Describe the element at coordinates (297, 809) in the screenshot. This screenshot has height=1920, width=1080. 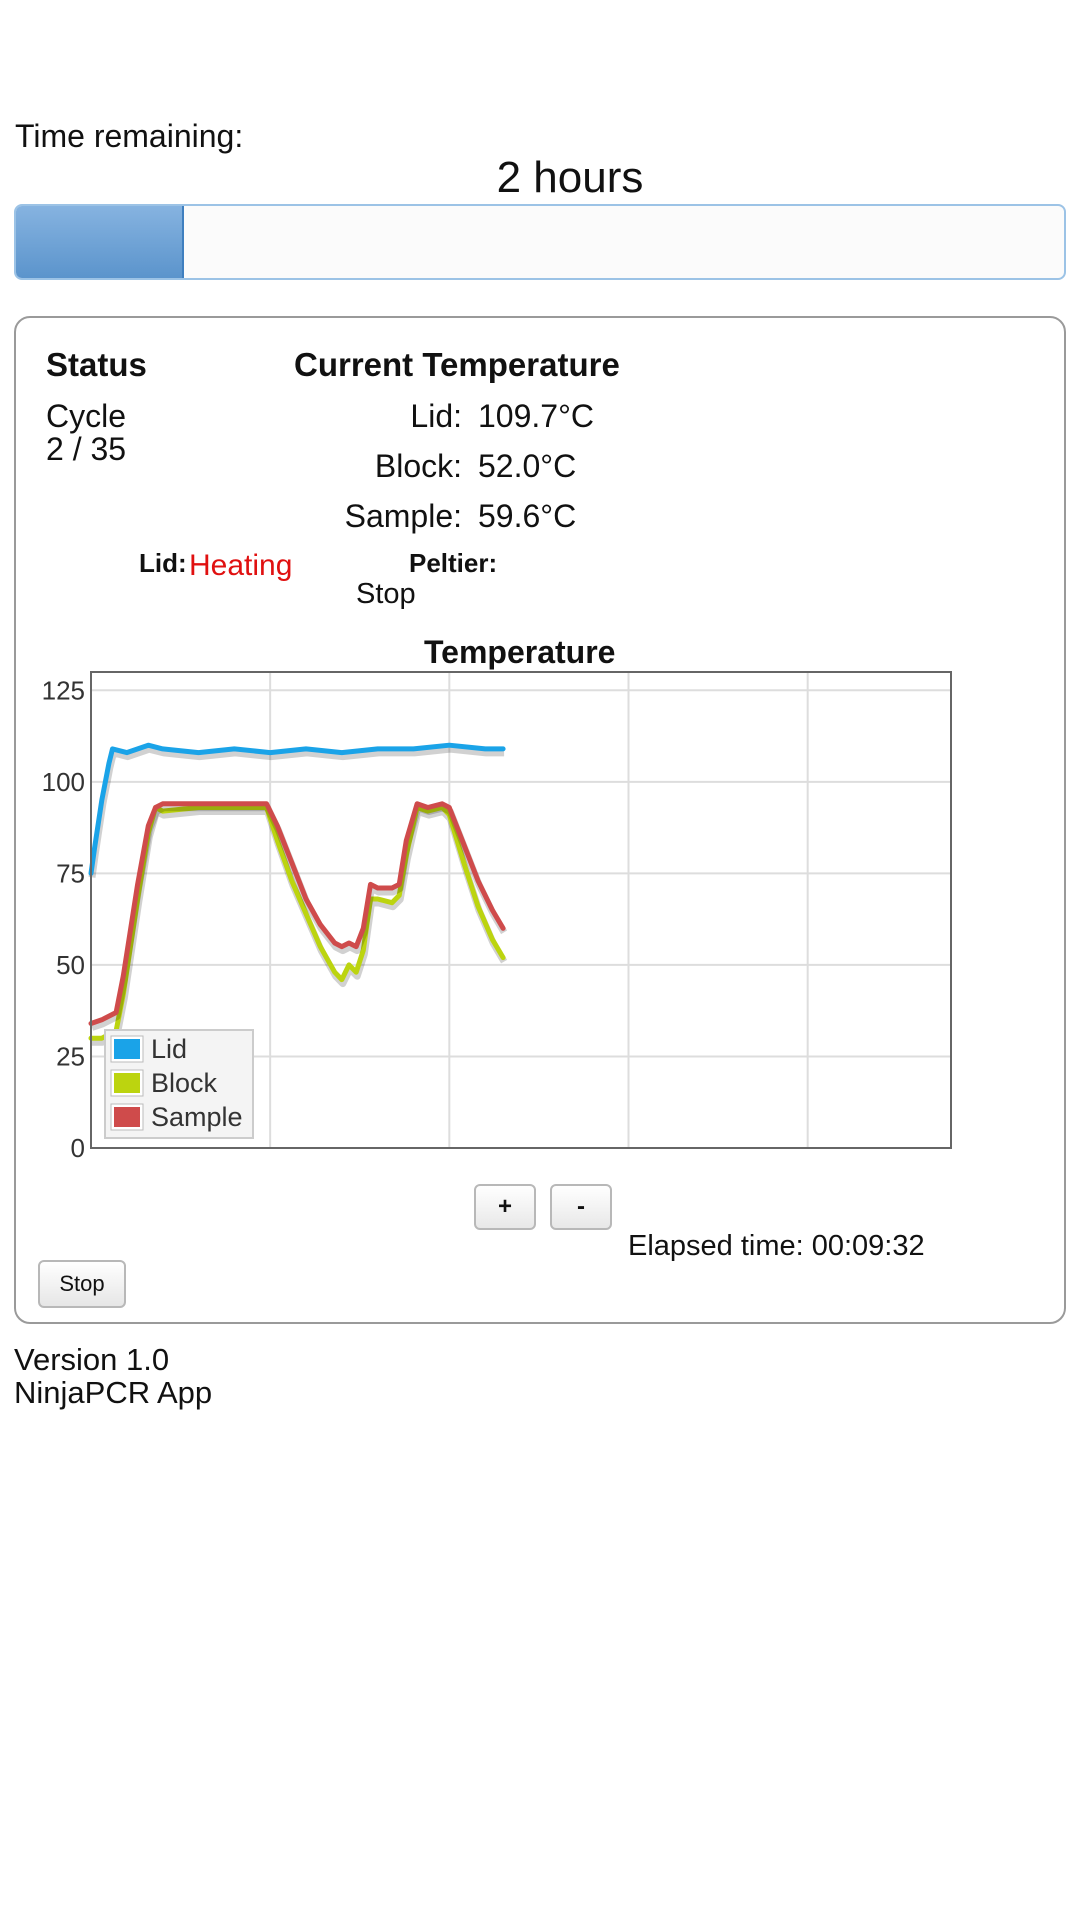
I see `series-line-lid` at that location.